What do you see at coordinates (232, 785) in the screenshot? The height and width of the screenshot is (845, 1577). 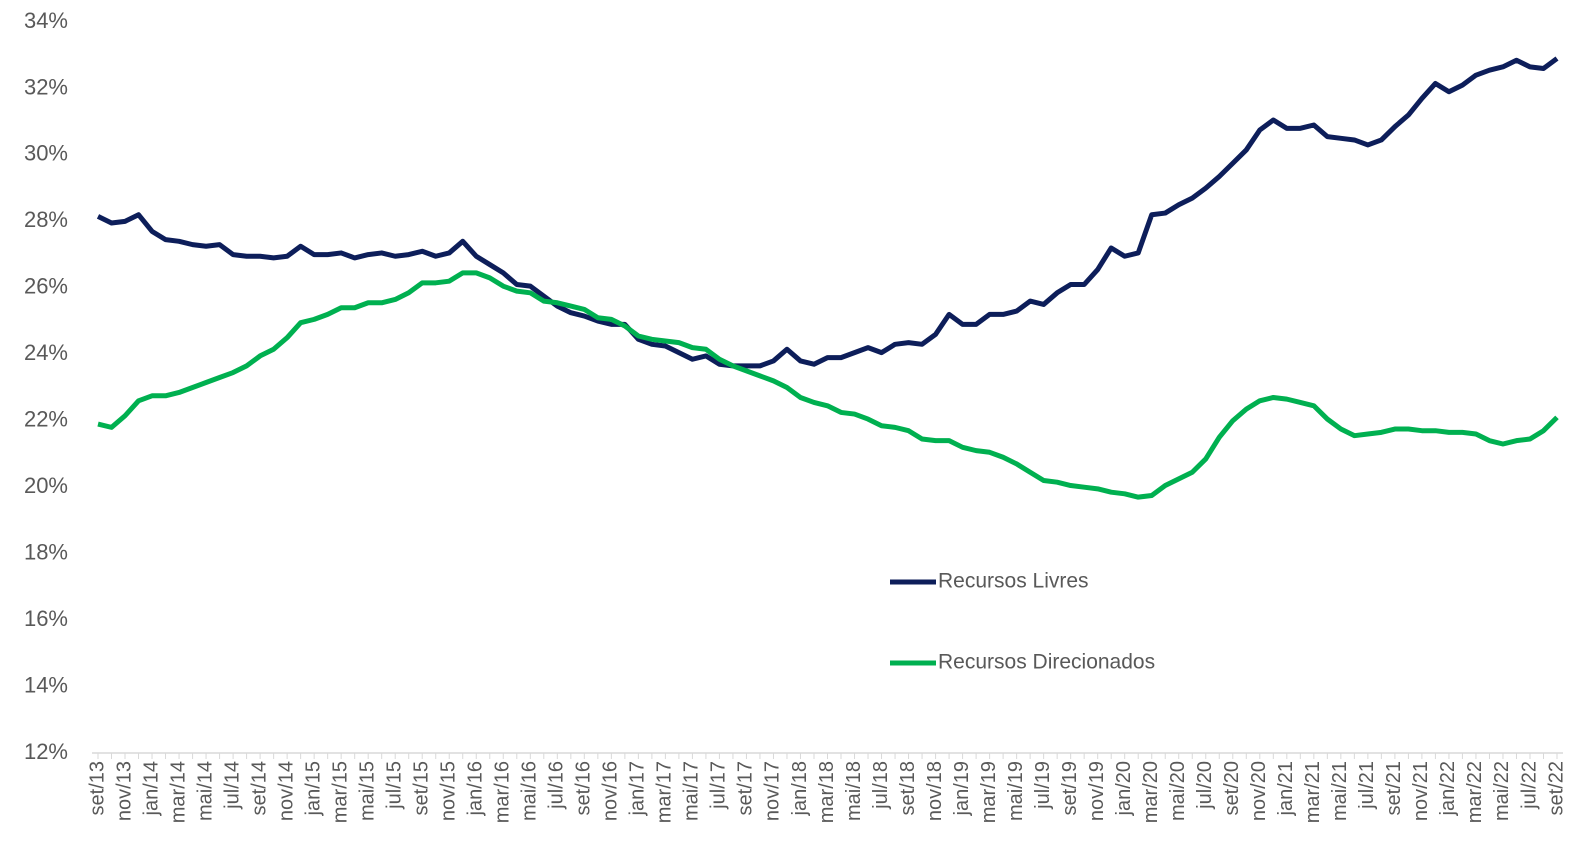 I see `x-tick-label: jul/14` at bounding box center [232, 785].